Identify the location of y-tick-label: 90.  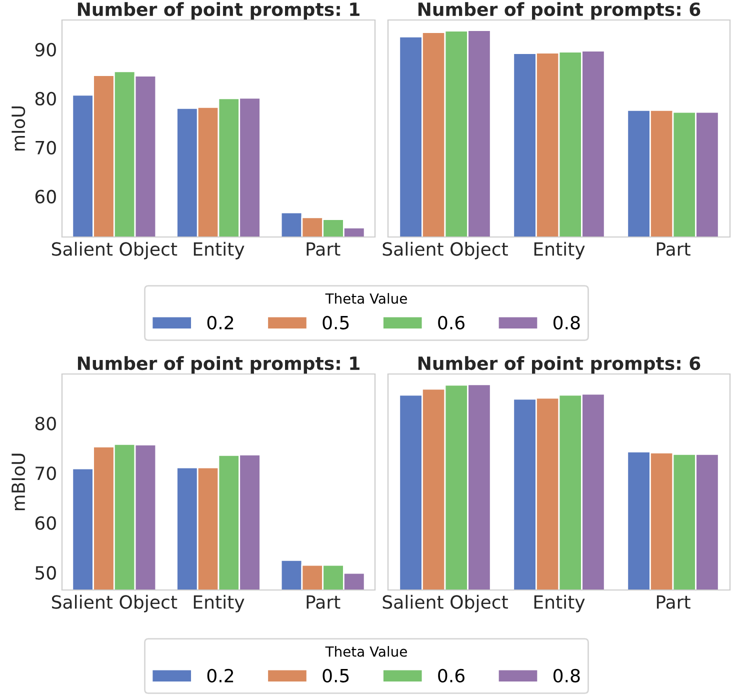
(45, 49).